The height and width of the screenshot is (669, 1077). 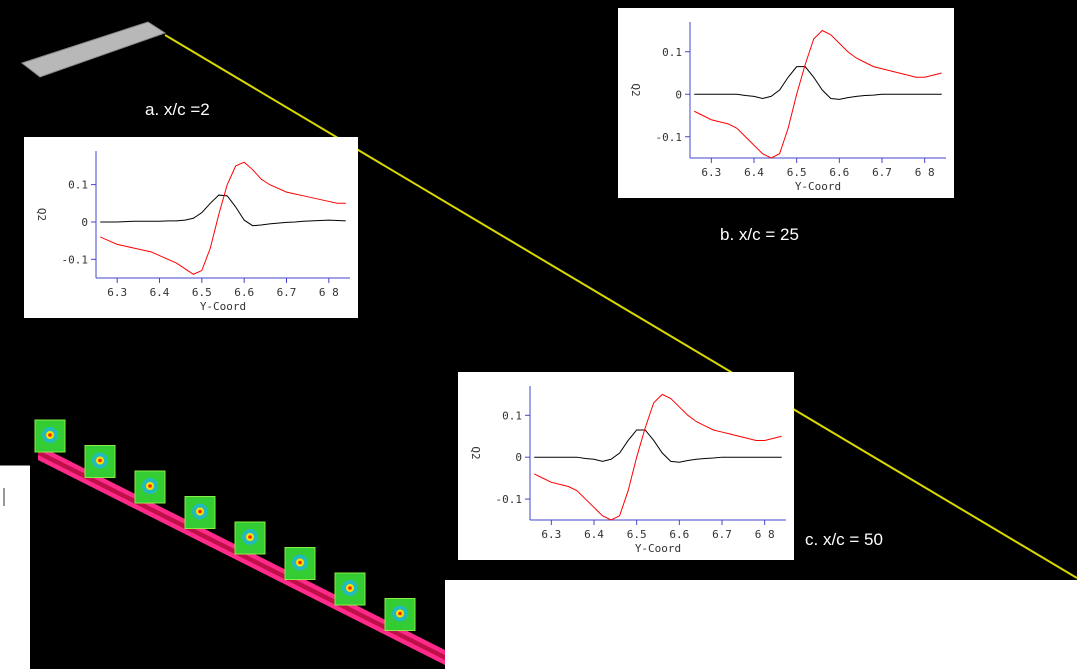 What do you see at coordinates (239, 542) in the screenshot?
I see `wake-visualization` at bounding box center [239, 542].